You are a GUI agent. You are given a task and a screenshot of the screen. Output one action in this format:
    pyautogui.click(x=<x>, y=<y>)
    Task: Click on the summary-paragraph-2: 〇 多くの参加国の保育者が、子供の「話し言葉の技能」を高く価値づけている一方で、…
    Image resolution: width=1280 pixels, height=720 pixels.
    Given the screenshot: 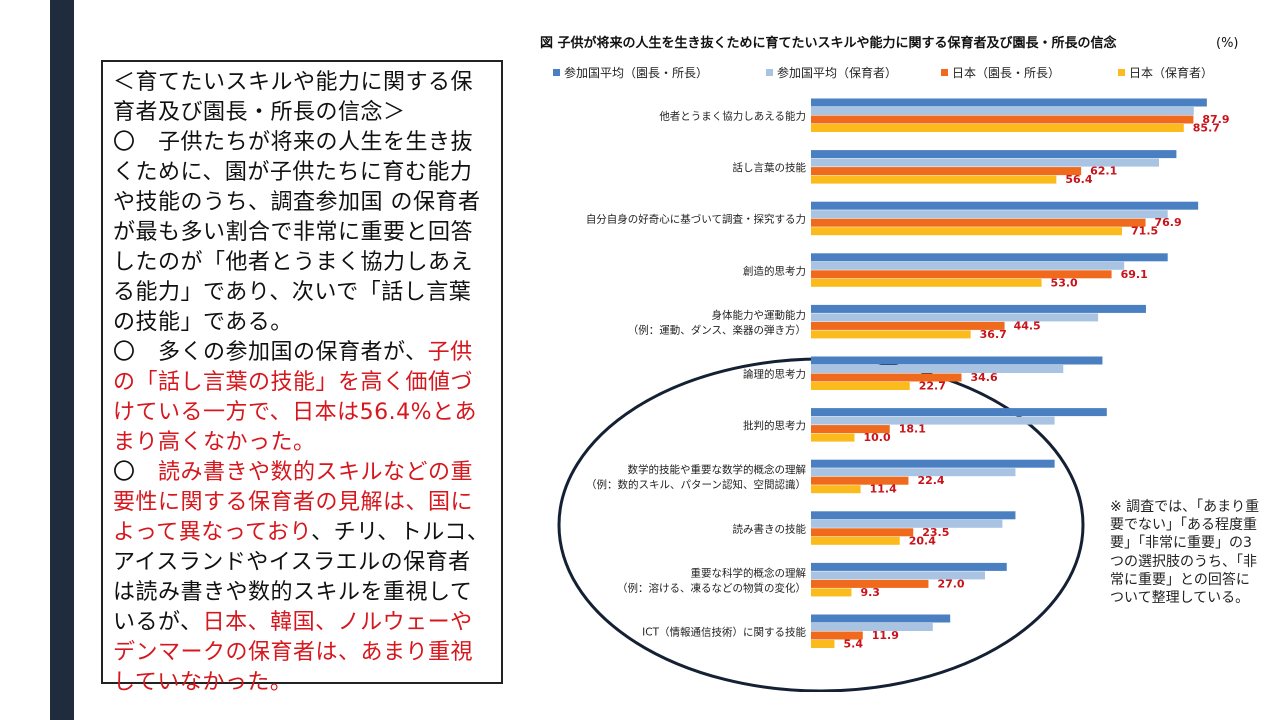 What is the action you would take?
    pyautogui.click(x=302, y=398)
    